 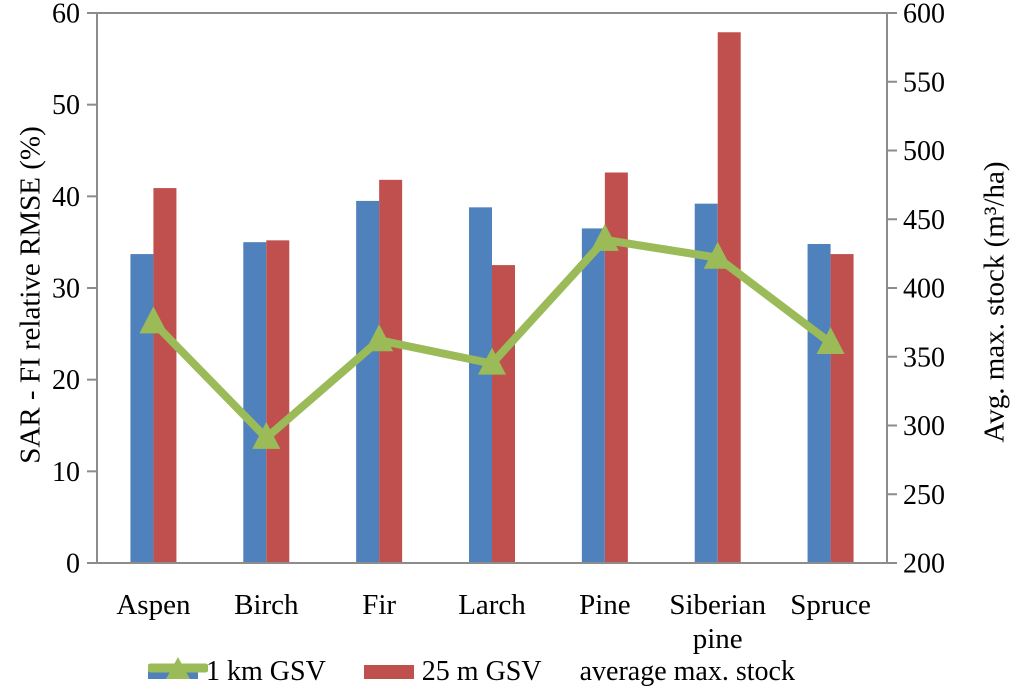 What do you see at coordinates (30, 295) in the screenshot?
I see `left-axis-title: SAR - FI relative RMSE (%)` at bounding box center [30, 295].